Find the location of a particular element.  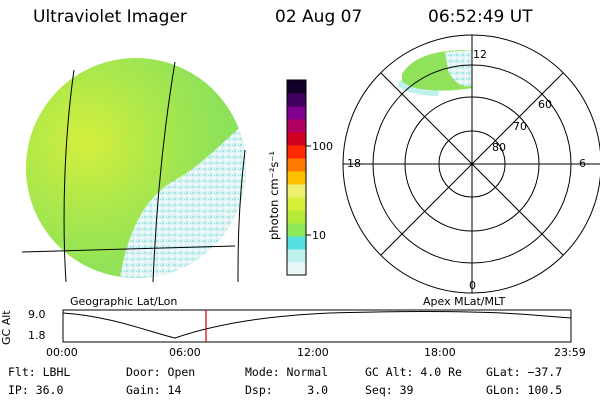

info-dsp: Dsp: 3.0 is located at coordinates (287, 390).